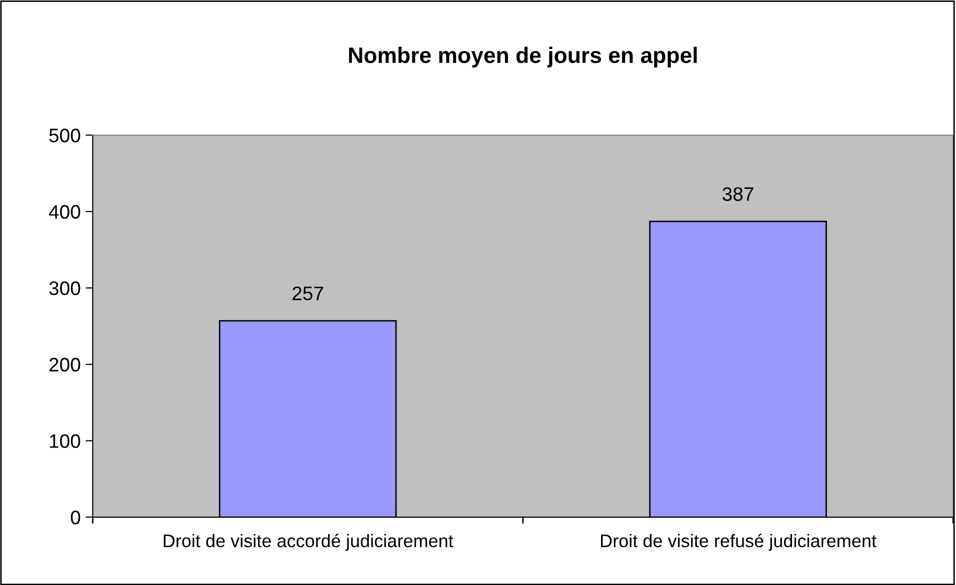 The width and height of the screenshot is (956, 585). I want to click on y-tick-label: 300, so click(64, 288).